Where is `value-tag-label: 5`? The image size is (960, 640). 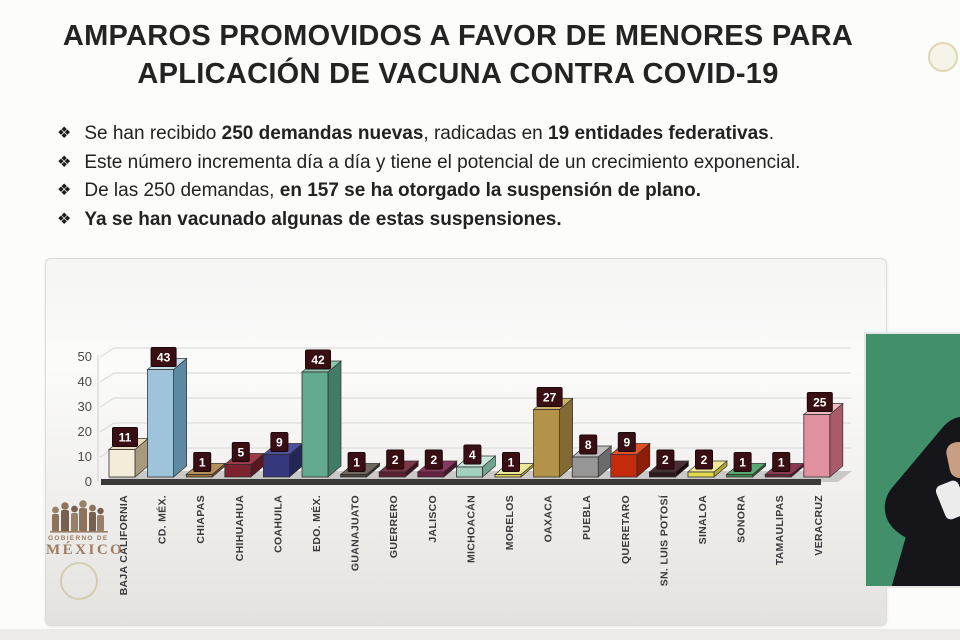
value-tag-label: 5 is located at coordinates (240, 453).